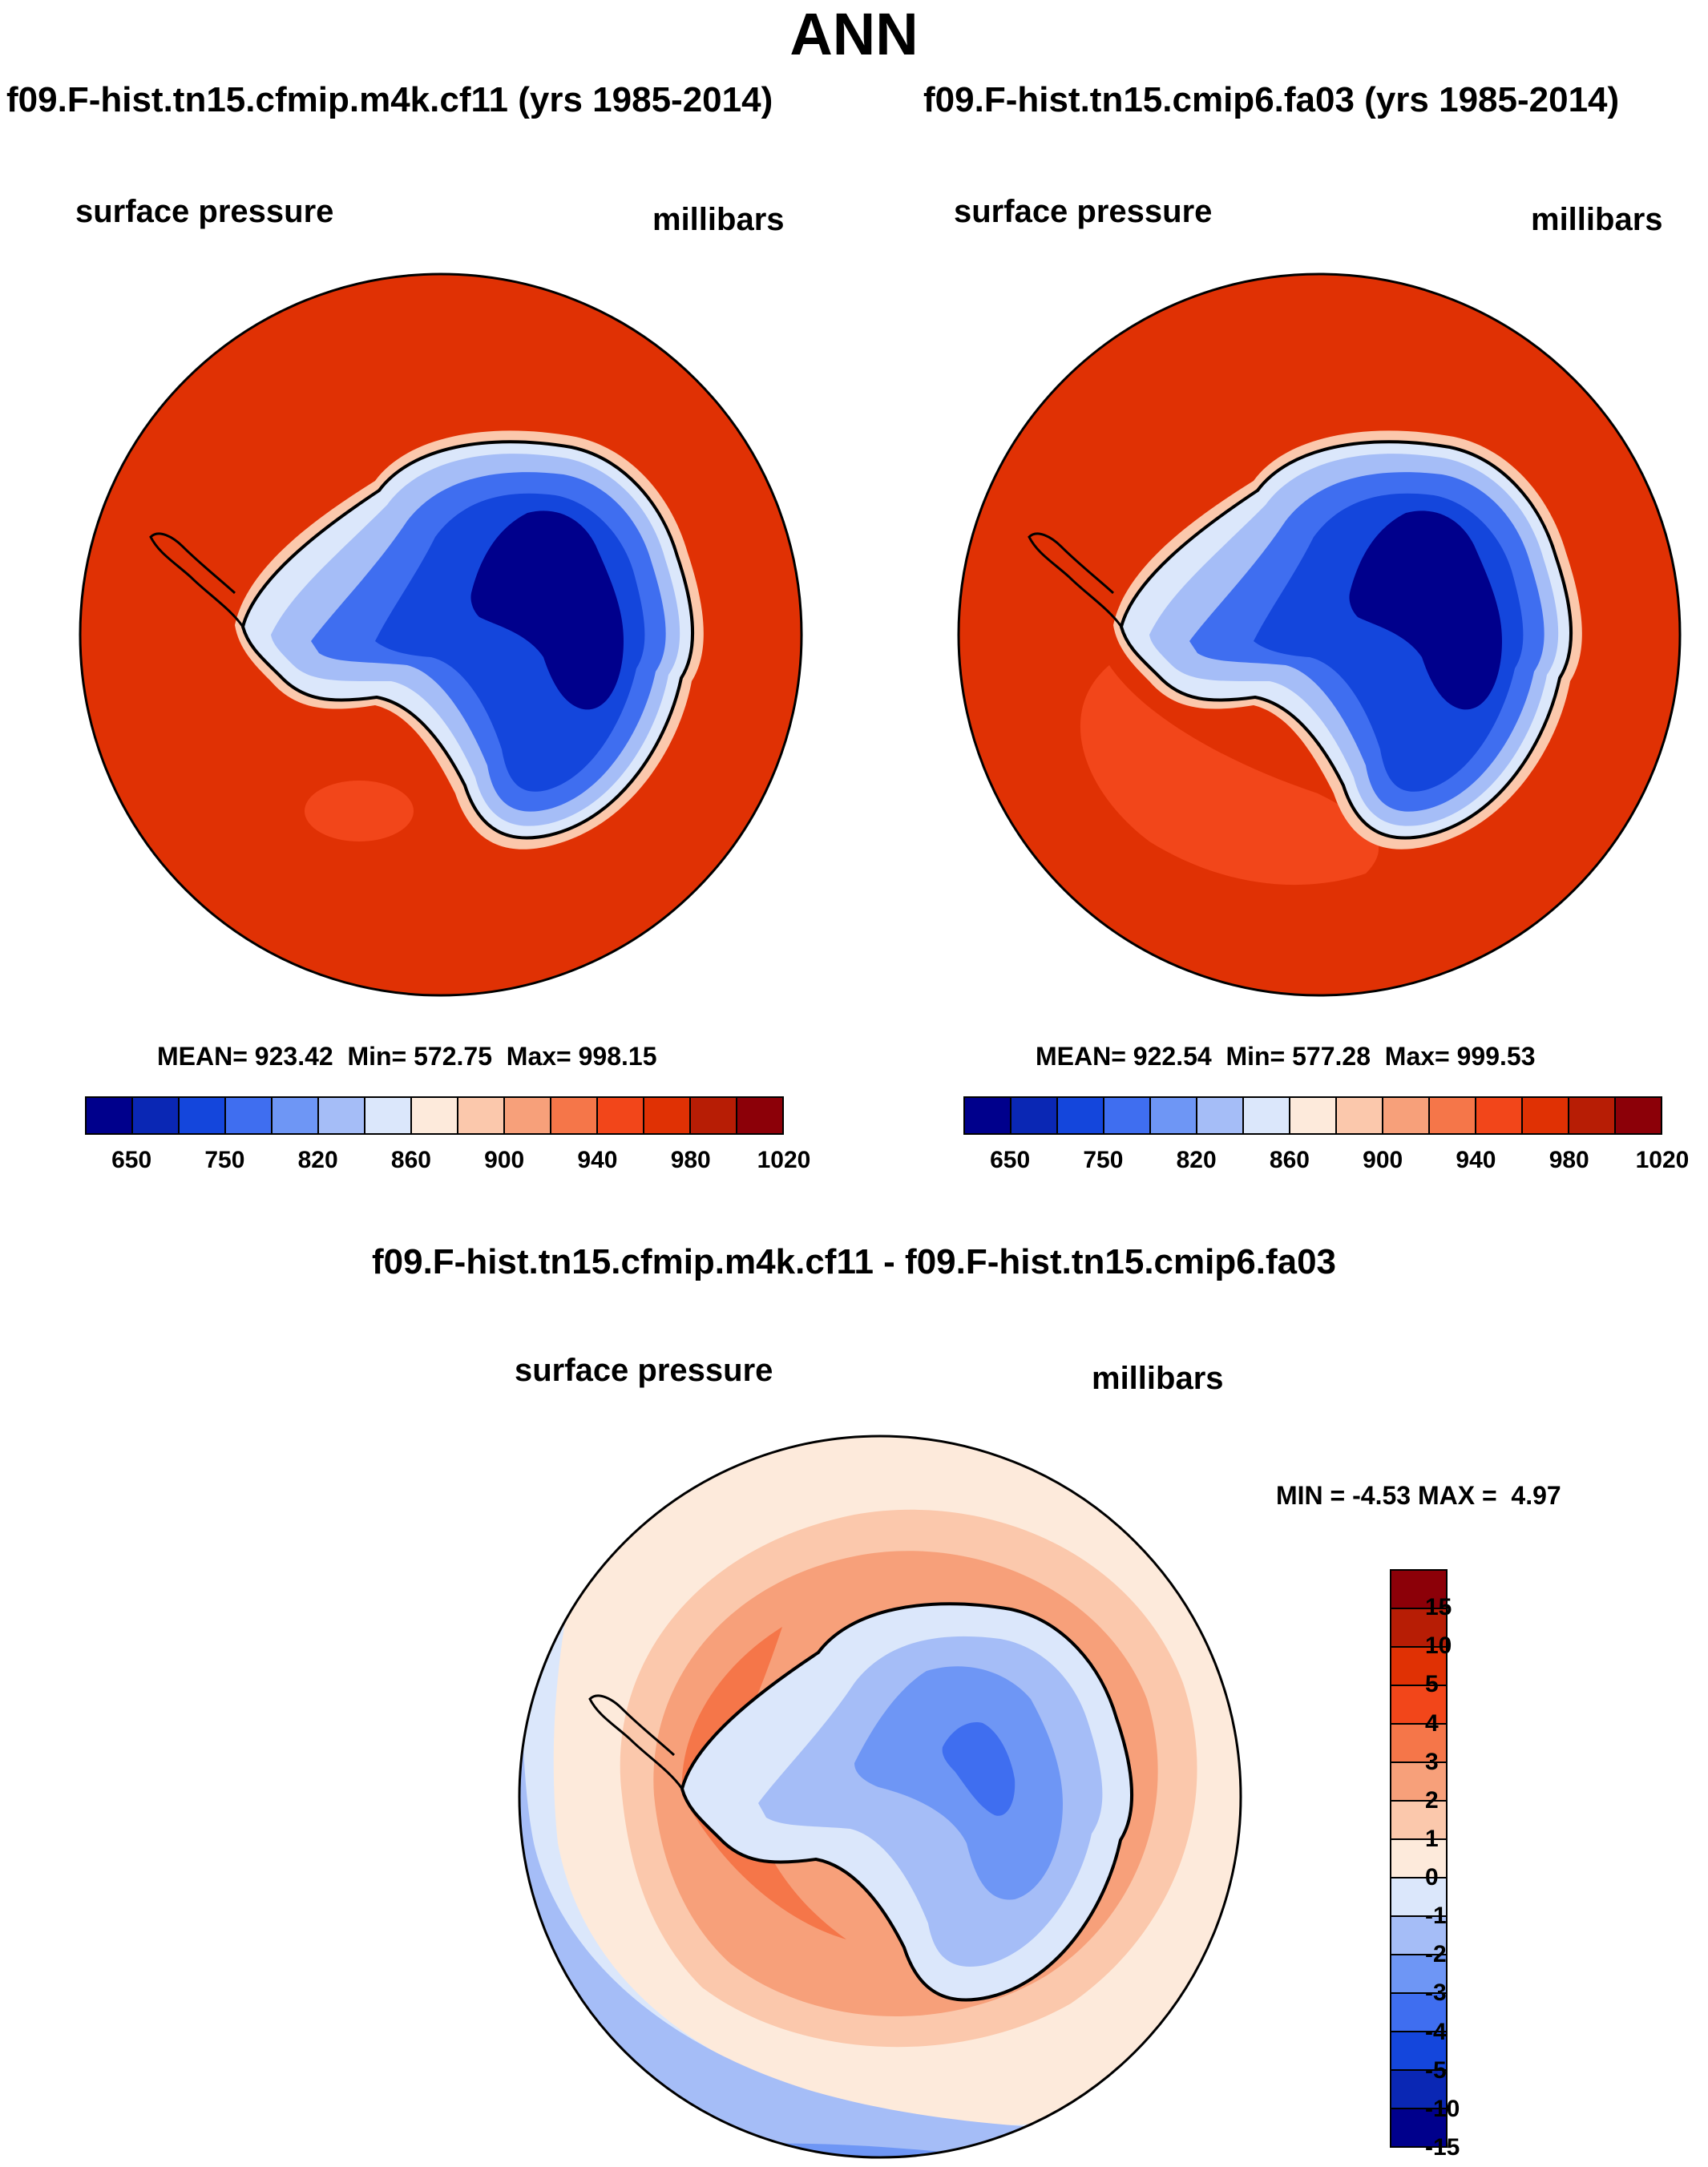 Image resolution: width=1708 pixels, height=2167 pixels. I want to click on panel-1-colorbar-tick-label: 1020, so click(784, 1160).